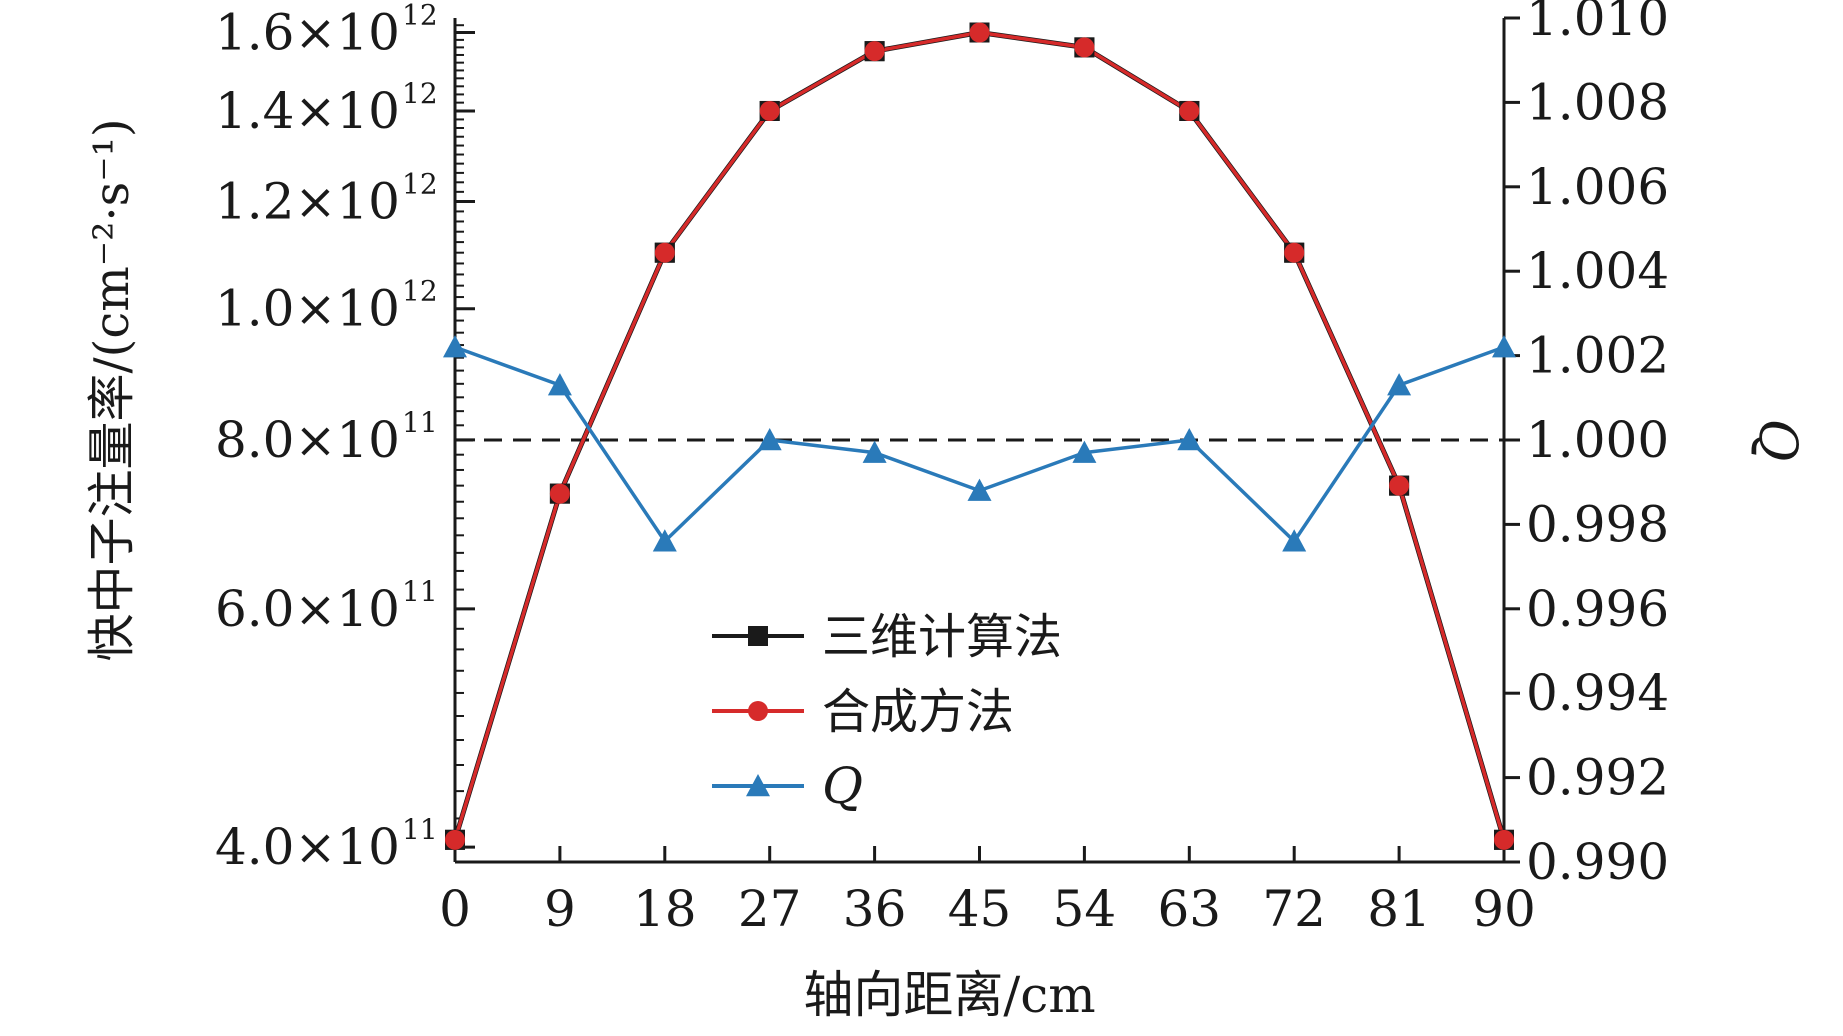 This screenshot has width=1843, height=1036. What do you see at coordinates (1597, 23) in the screenshot?
I see `right-tick-label: 1.010` at bounding box center [1597, 23].